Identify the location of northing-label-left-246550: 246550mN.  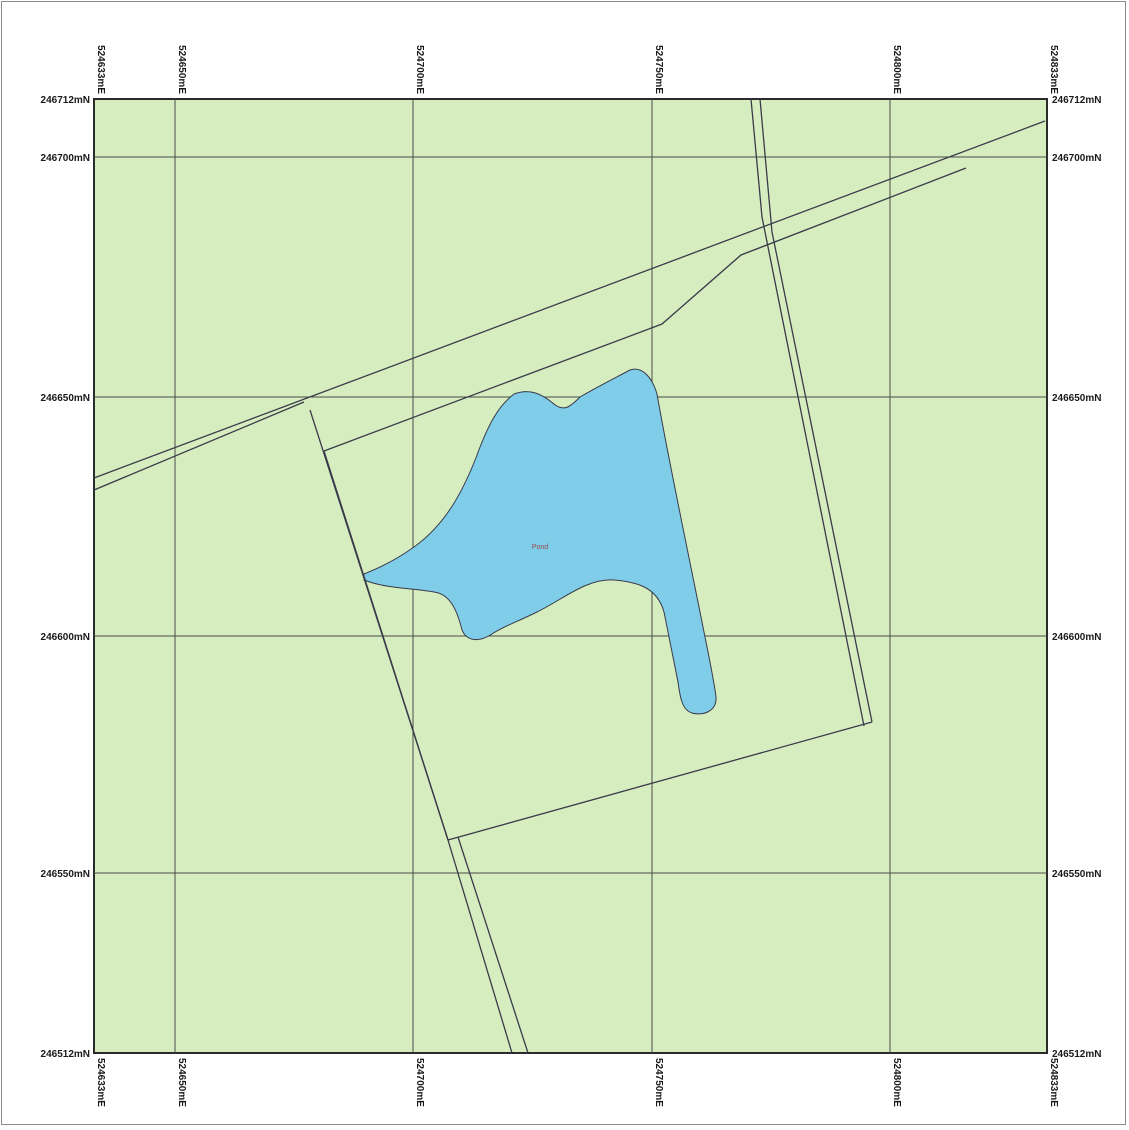
(65, 874).